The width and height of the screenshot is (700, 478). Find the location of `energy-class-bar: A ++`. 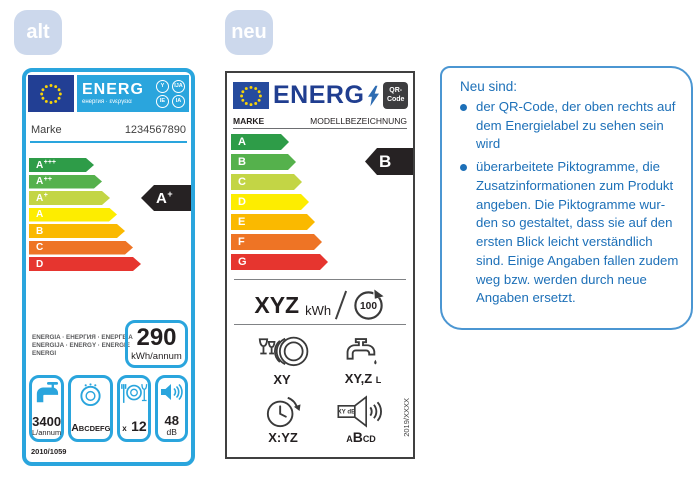

energy-class-bar: A ++ is located at coordinates (65, 182).